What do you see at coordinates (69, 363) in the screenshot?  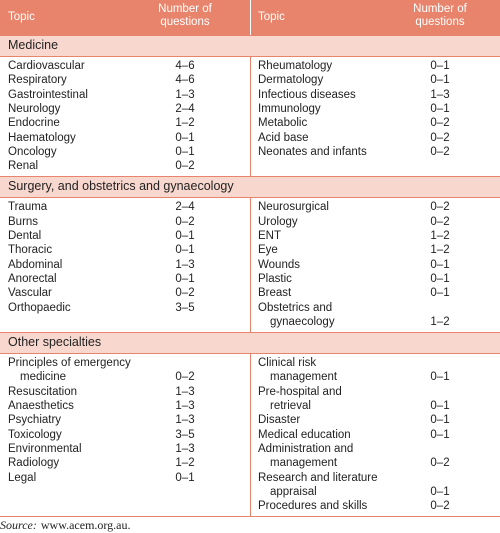 I see `topic: Principles of emergency` at bounding box center [69, 363].